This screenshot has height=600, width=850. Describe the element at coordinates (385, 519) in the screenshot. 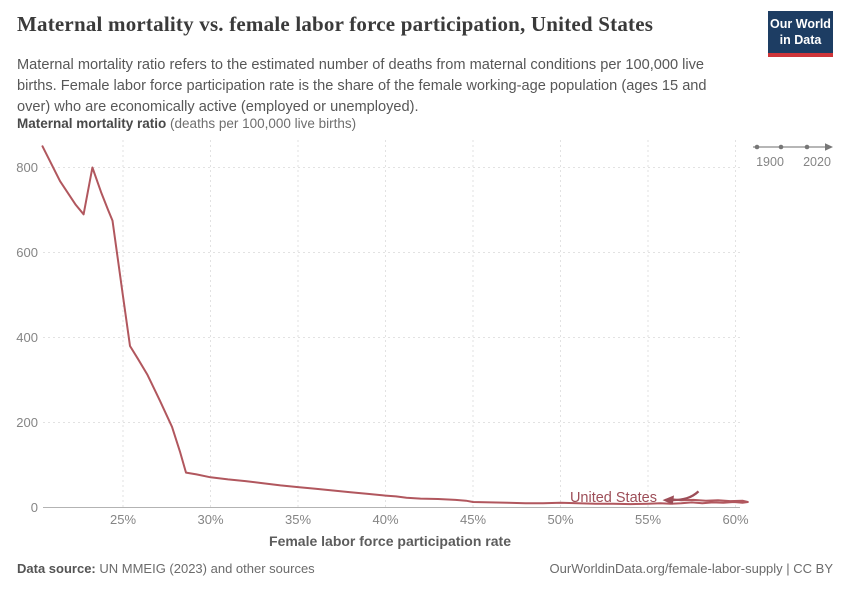

I see `x-tick-label: 40%` at that location.